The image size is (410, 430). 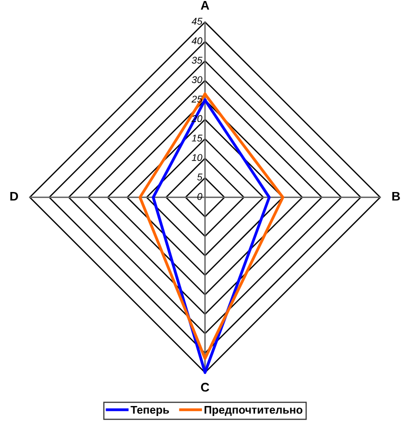 What do you see at coordinates (205, 387) in the screenshot?
I see `spoke-label: C` at bounding box center [205, 387].